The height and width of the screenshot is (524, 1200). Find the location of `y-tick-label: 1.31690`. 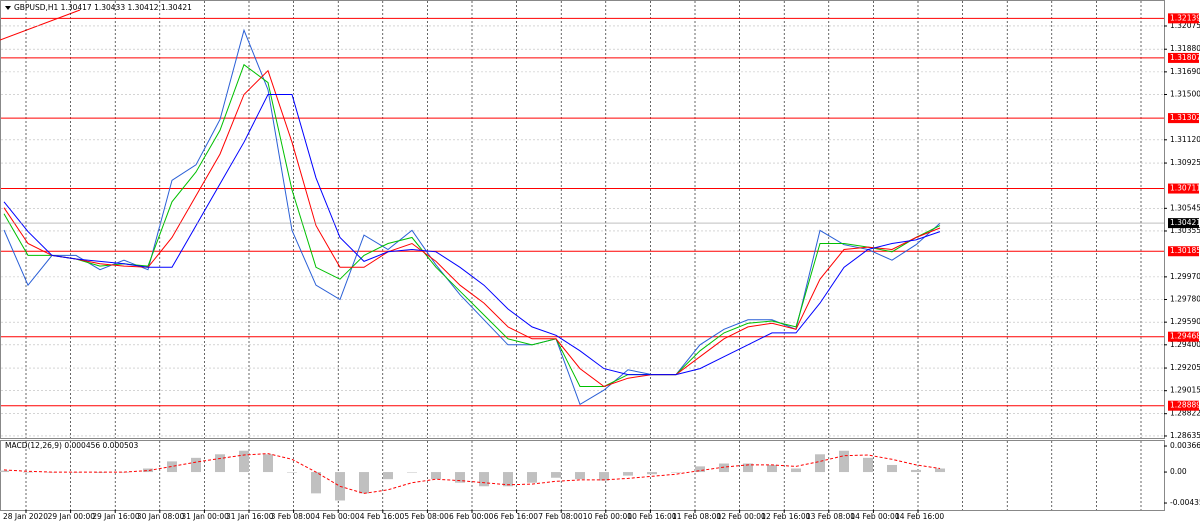

y-tick-label: 1.31690 is located at coordinates (1185, 71).